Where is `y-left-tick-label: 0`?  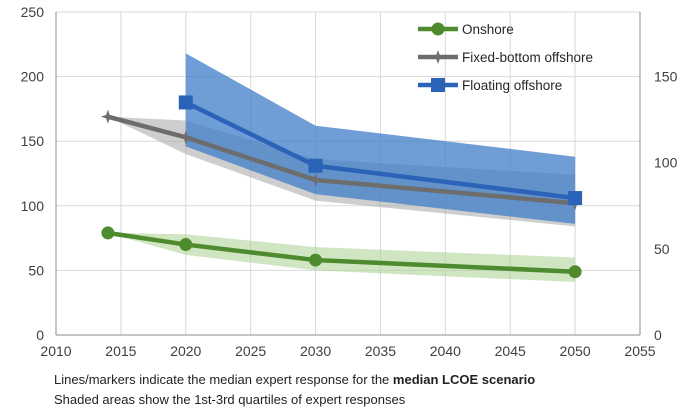
y-left-tick-label: 0 is located at coordinates (40, 335).